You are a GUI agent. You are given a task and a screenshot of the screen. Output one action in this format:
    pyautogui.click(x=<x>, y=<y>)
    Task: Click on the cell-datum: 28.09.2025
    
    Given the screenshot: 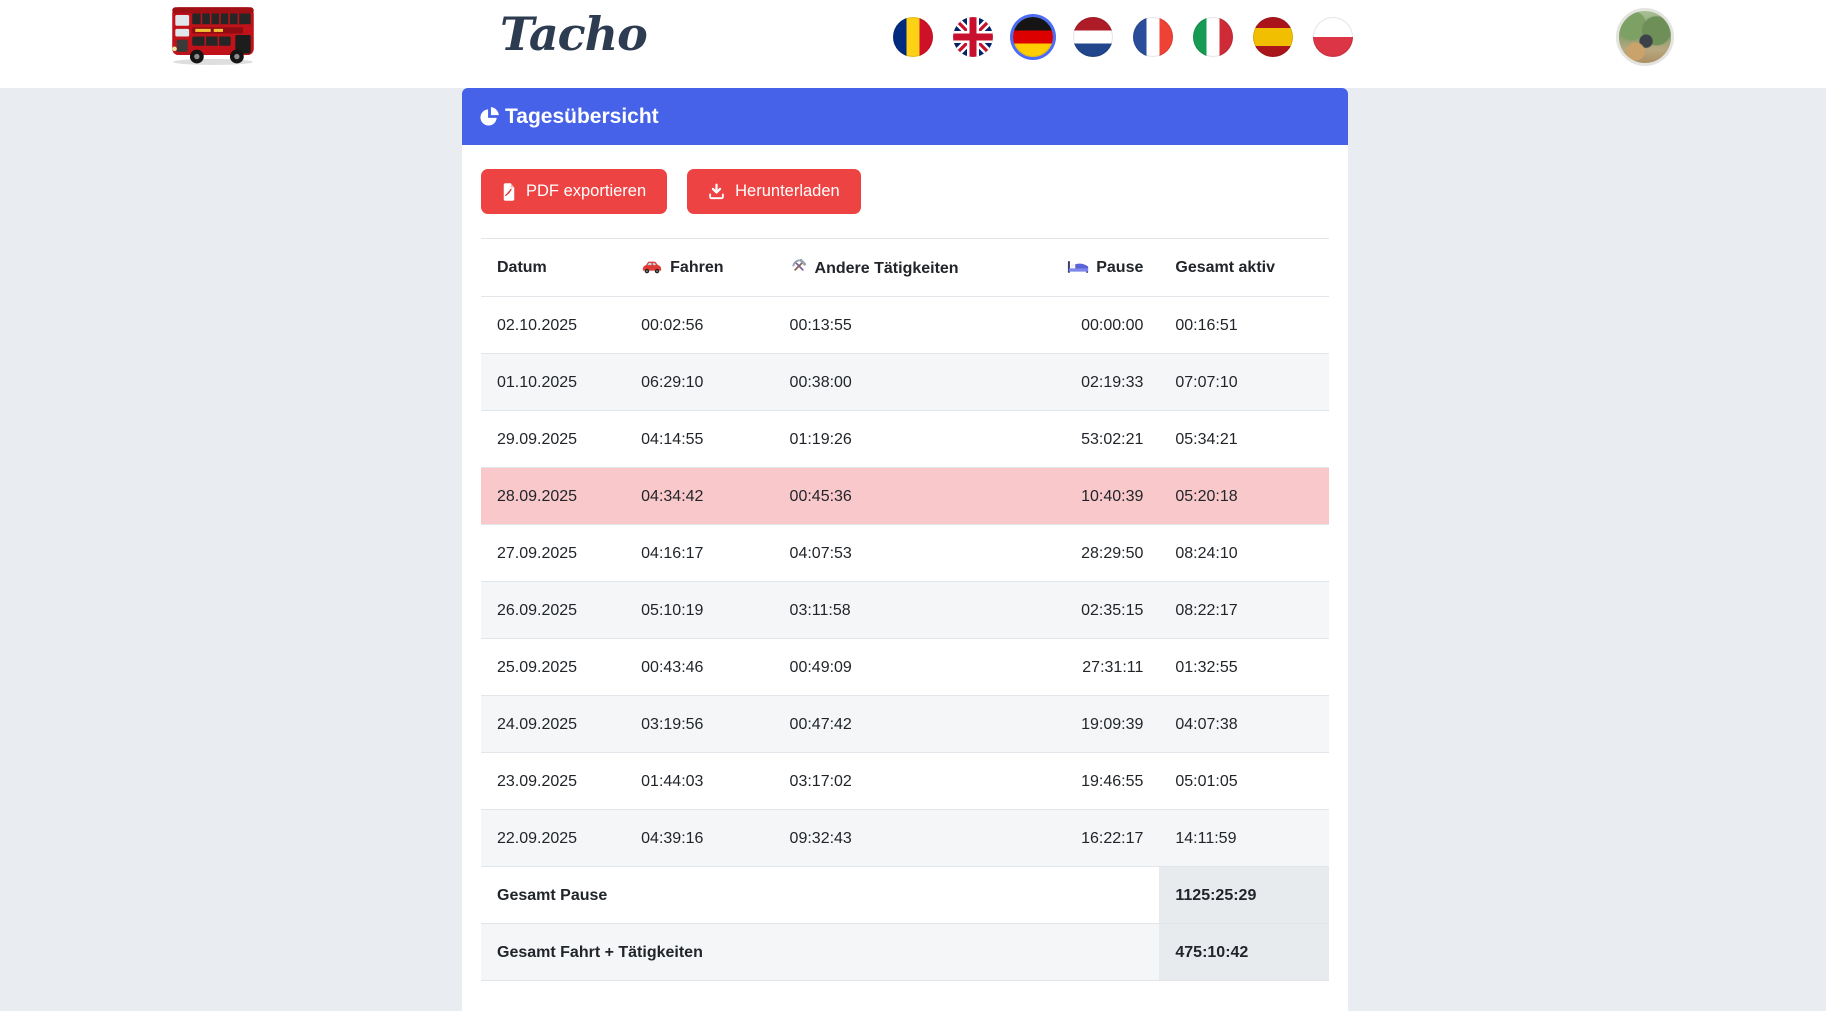 What is the action you would take?
    pyautogui.click(x=553, y=496)
    